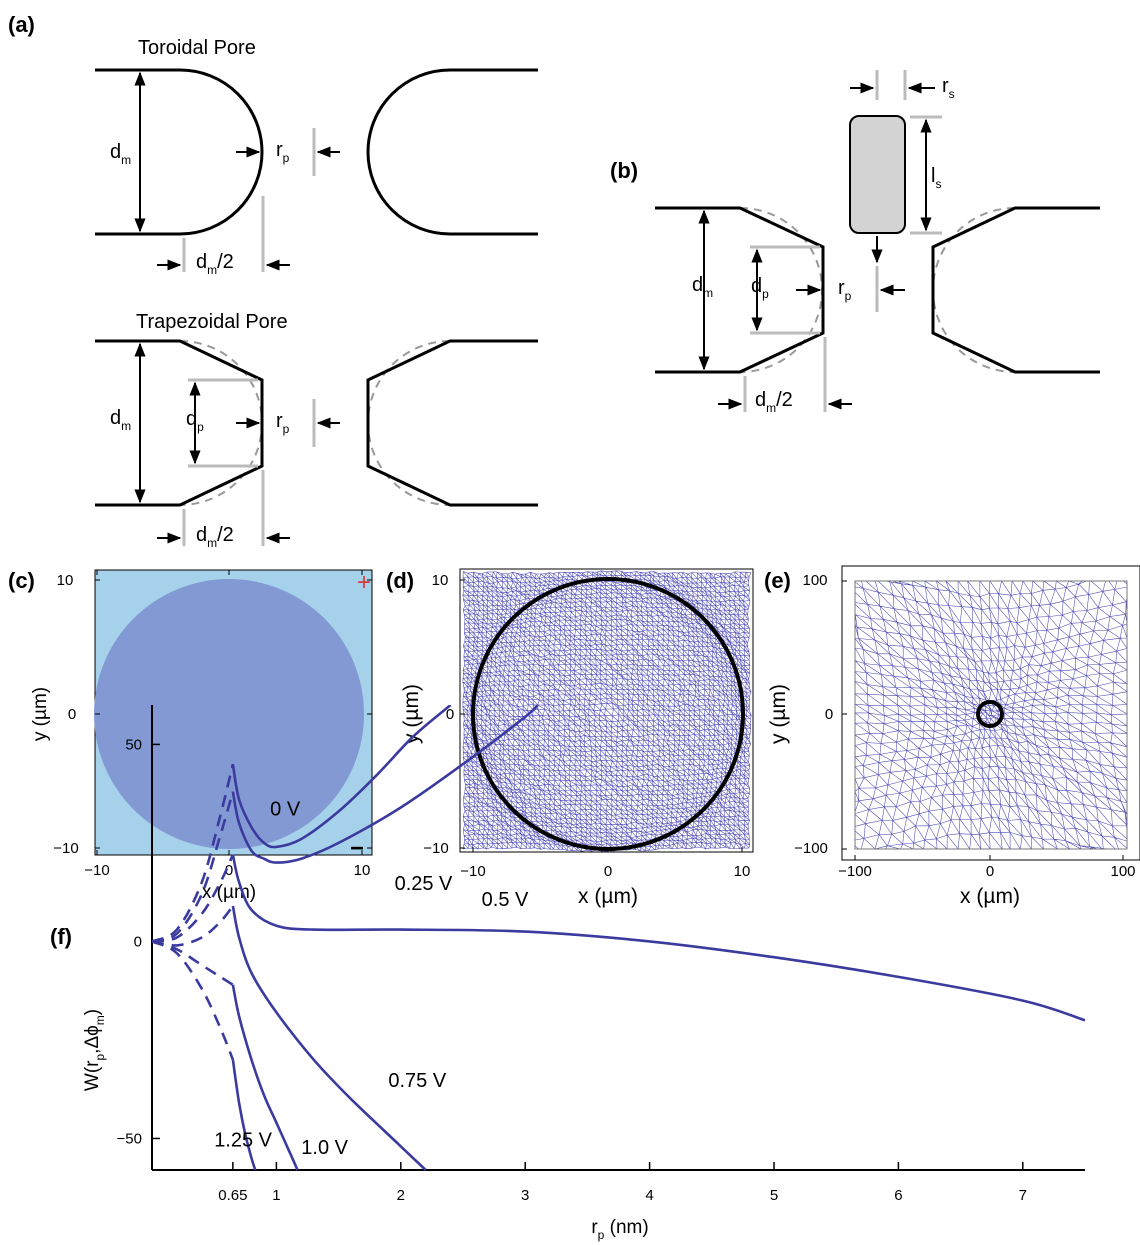 This screenshot has width=1140, height=1245. Describe the element at coordinates (215, 537) in the screenshot. I see `half-label-trapezoidal: dm/2` at that location.